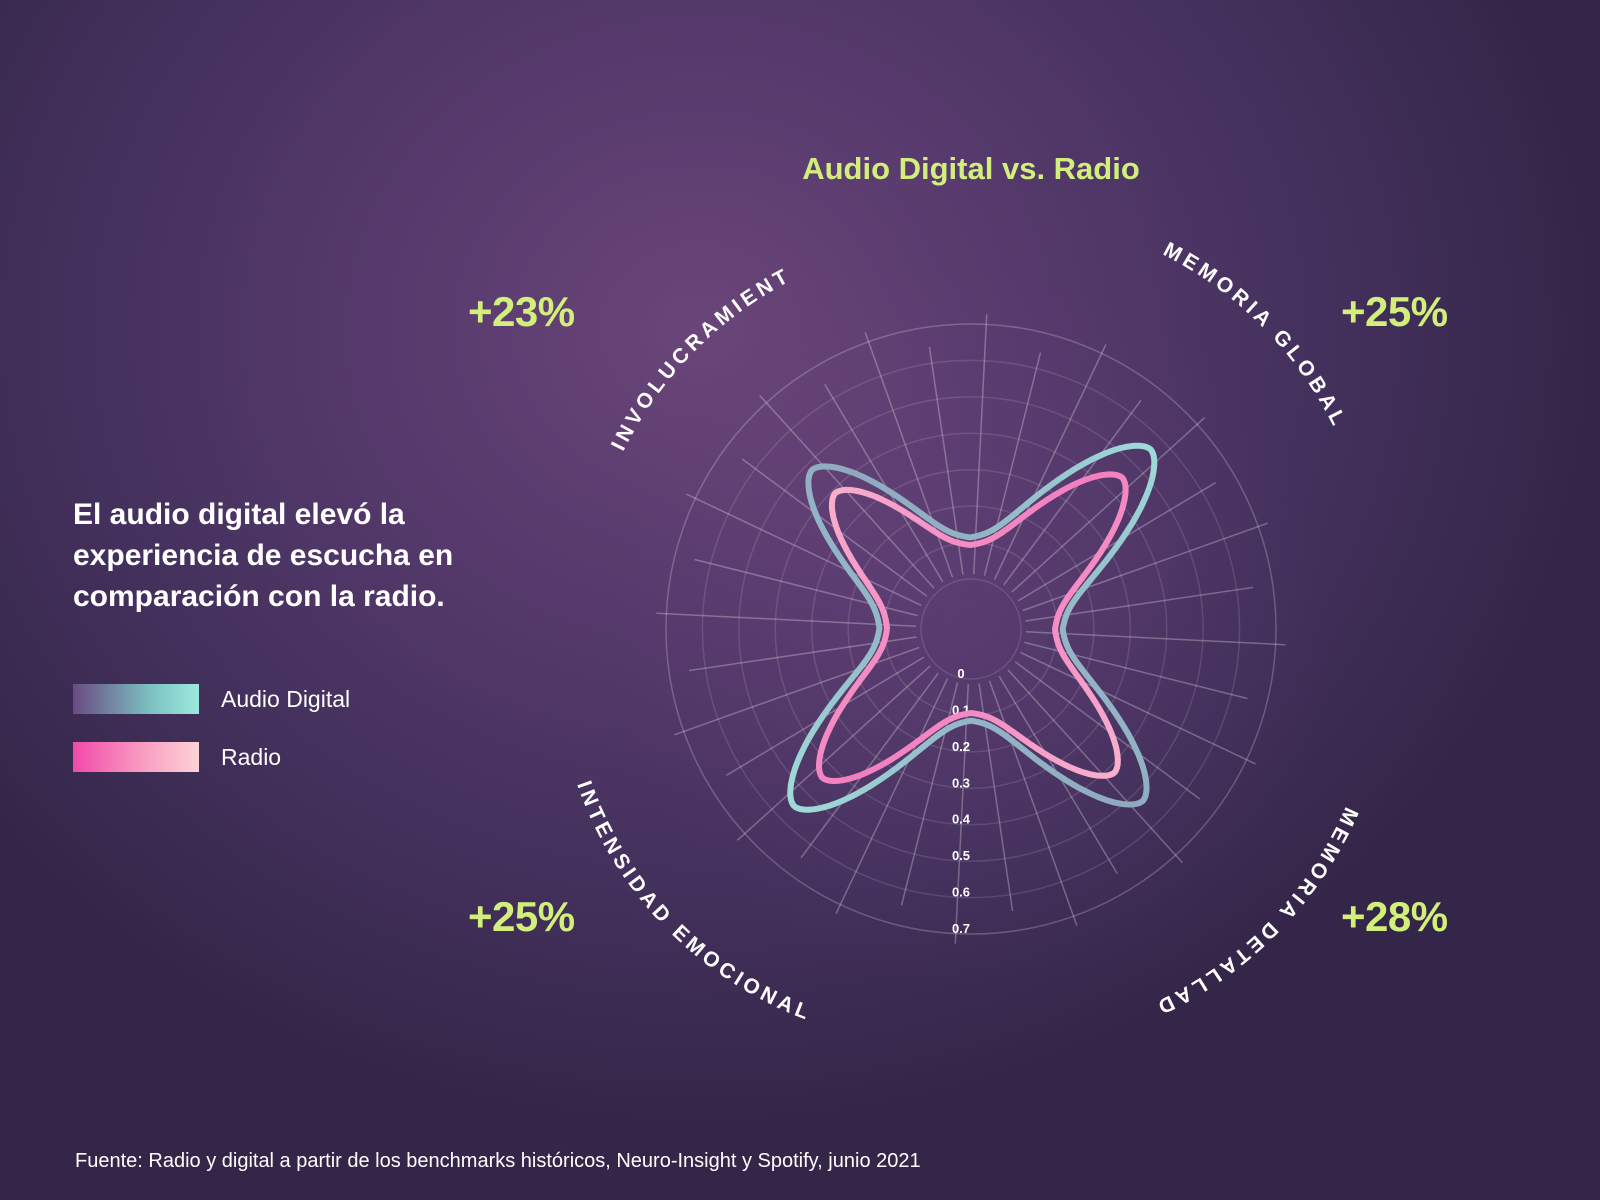 Image resolution: width=1600 pixels, height=1200 pixels. What do you see at coordinates (960, 673) in the screenshot?
I see `tick-label: 0` at bounding box center [960, 673].